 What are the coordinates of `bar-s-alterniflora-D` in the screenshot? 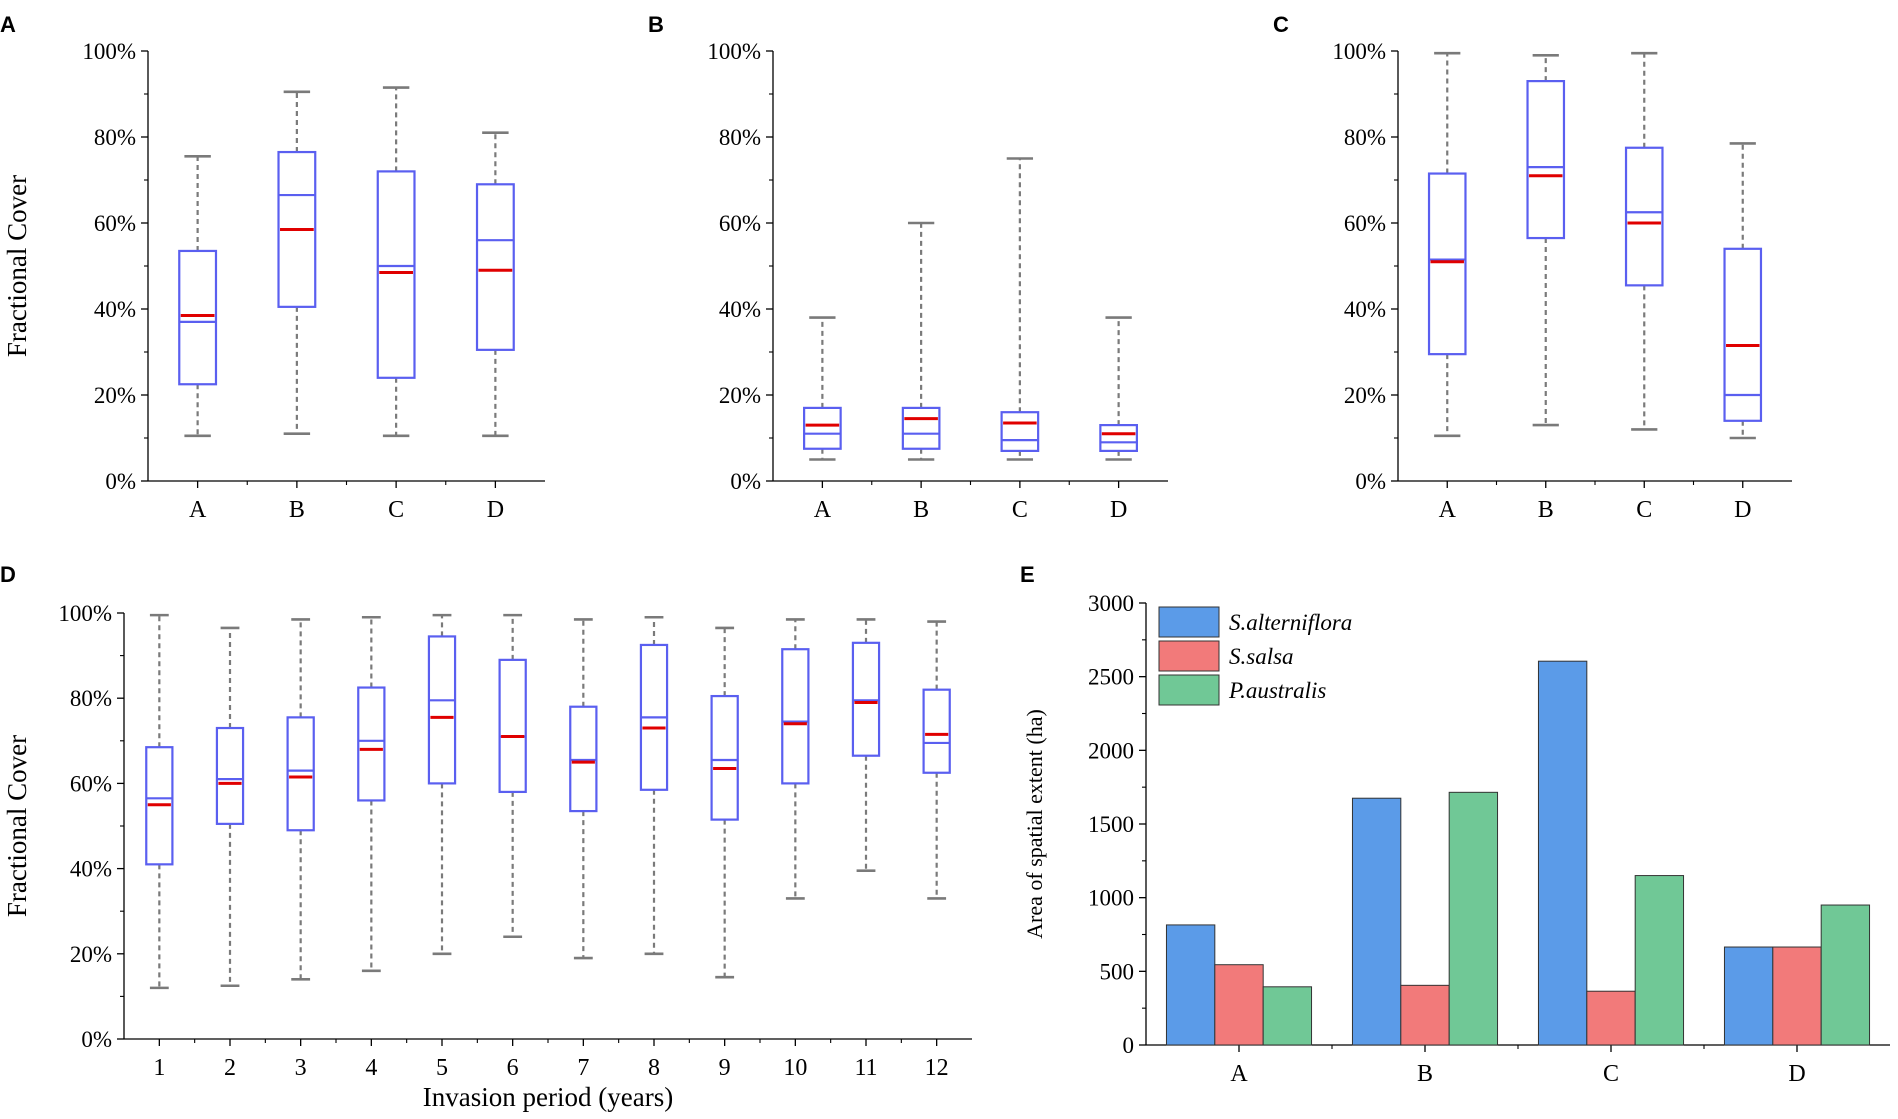 It's located at (1748, 996).